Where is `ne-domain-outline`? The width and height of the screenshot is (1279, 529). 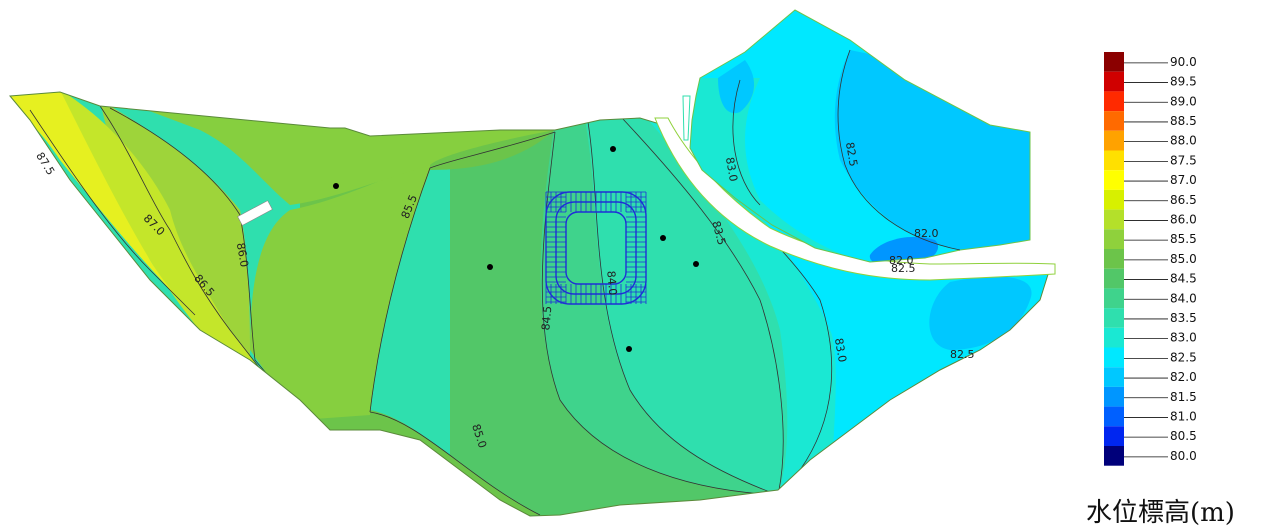
ne-domain-outline is located at coordinates (860, 136).